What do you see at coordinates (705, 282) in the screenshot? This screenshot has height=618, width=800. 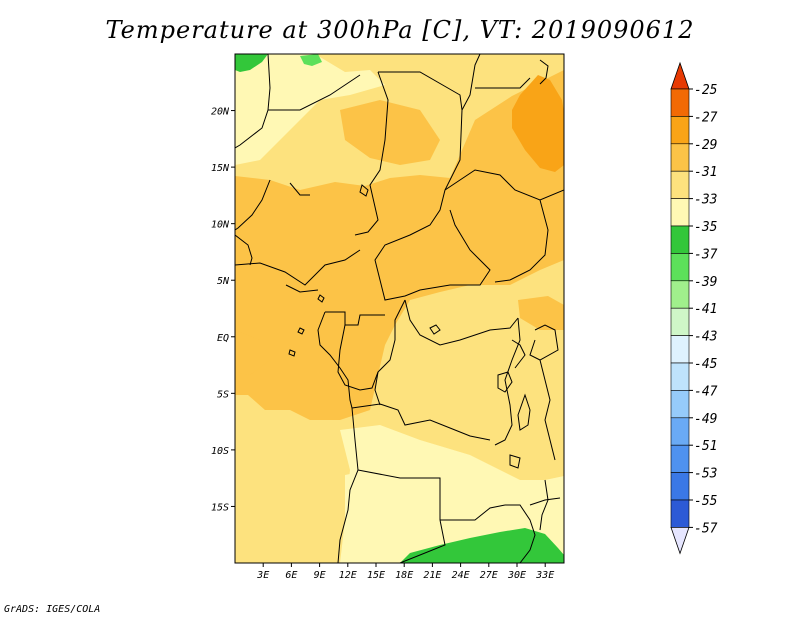 I see `colorbar-label: -39` at bounding box center [705, 282].